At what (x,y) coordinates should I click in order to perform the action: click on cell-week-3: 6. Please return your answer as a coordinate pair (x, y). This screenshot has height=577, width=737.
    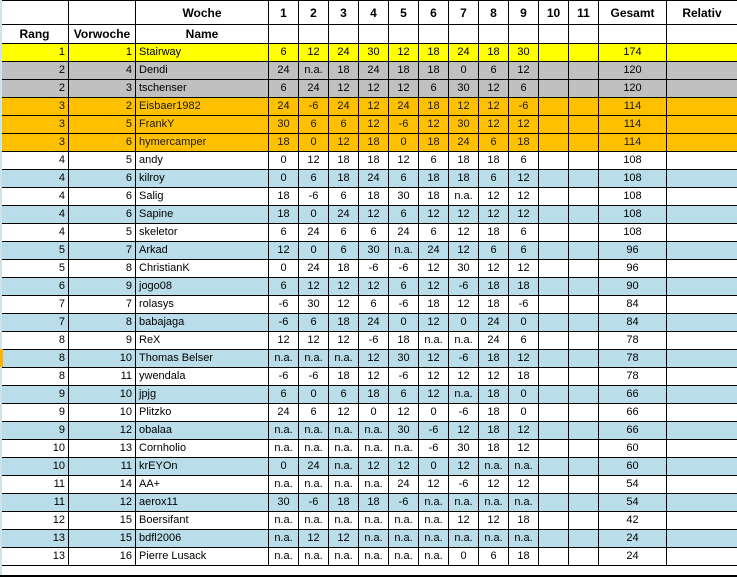
    Looking at the image, I should click on (343, 196).